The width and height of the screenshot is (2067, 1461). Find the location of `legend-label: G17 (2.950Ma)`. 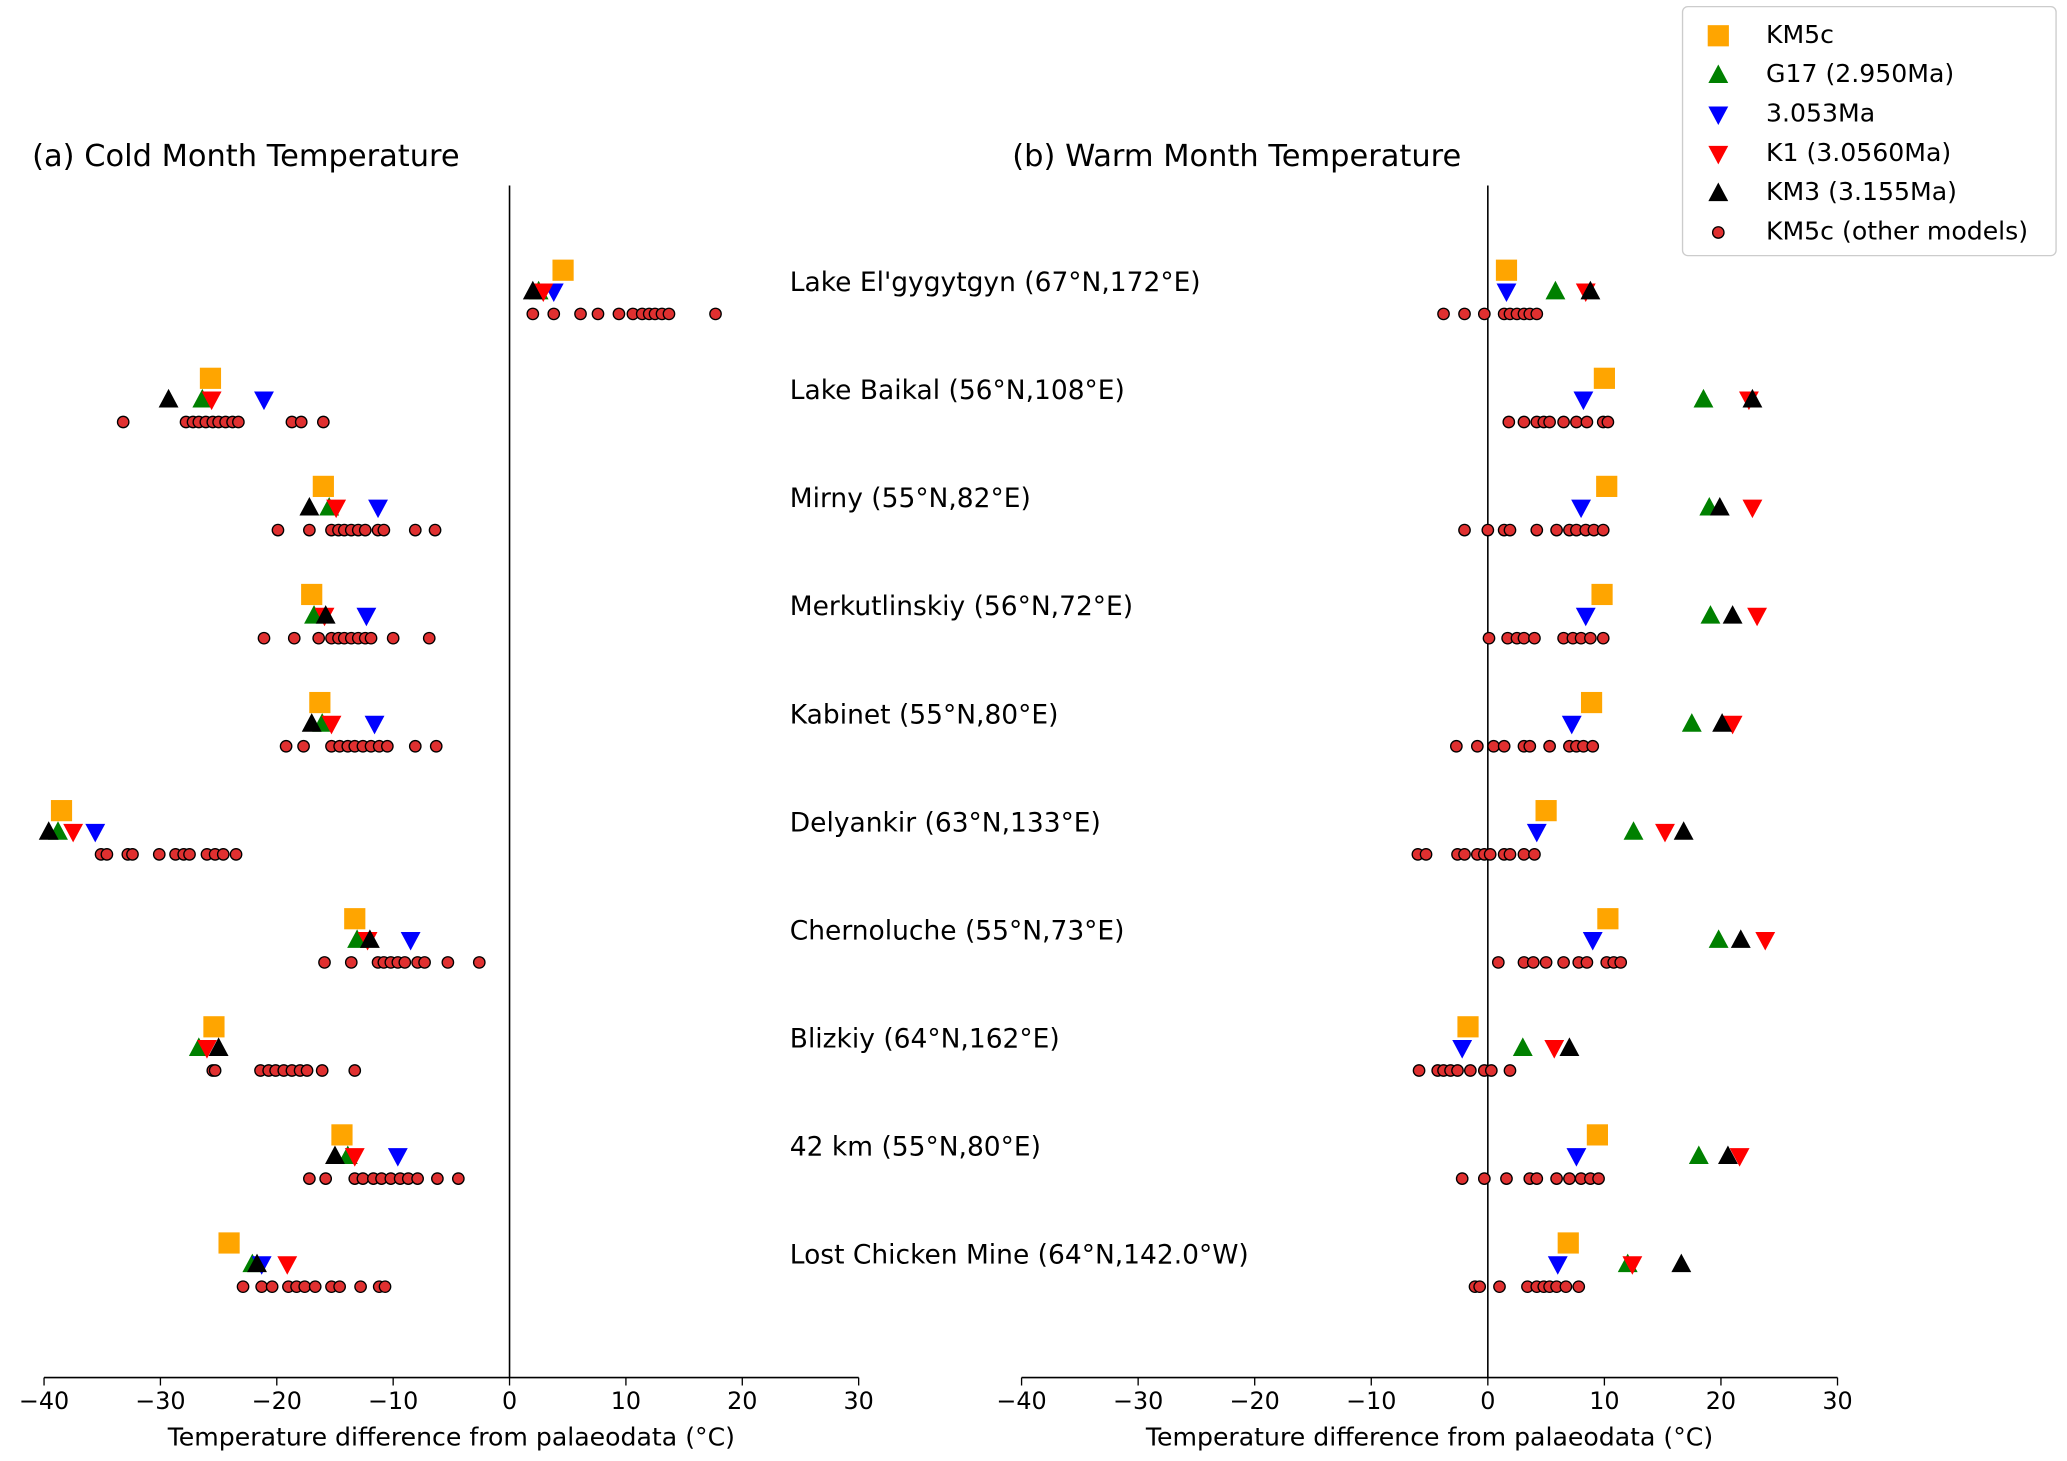

legend-label: G17 (2.950Ma) is located at coordinates (1860, 73).